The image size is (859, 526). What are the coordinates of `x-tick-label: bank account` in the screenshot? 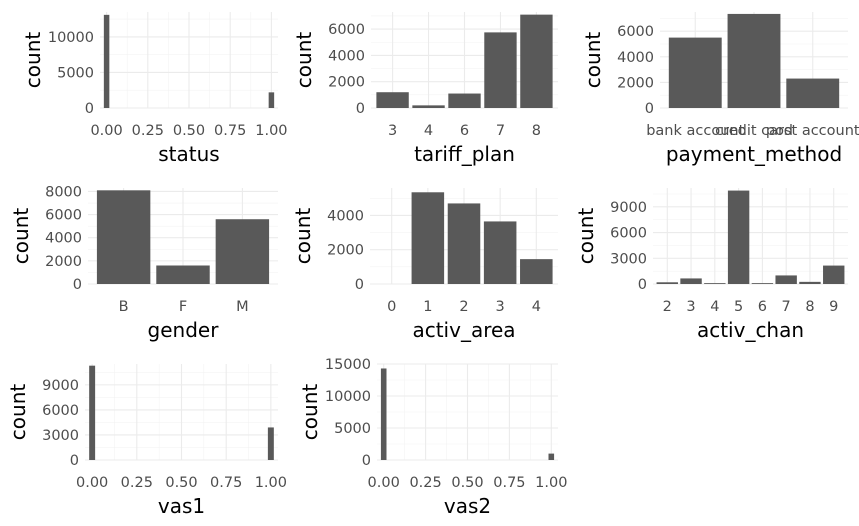 It's located at (695, 131).